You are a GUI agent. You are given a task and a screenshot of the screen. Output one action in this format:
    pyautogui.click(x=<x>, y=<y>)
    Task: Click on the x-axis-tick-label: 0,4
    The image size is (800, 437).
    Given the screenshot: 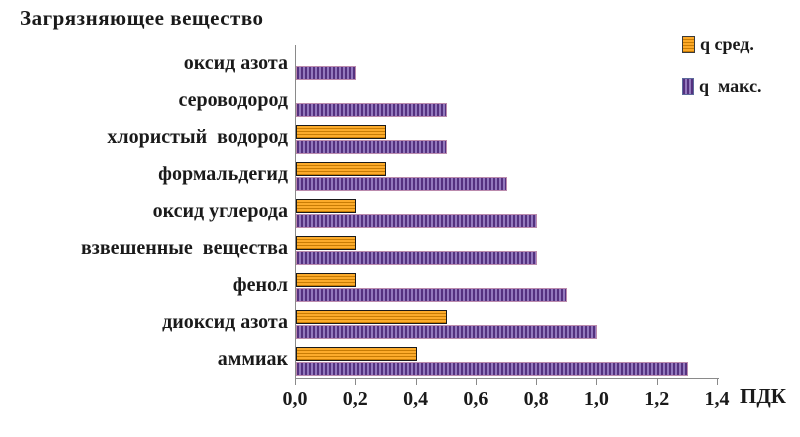 What is the action you would take?
    pyautogui.click(x=416, y=399)
    